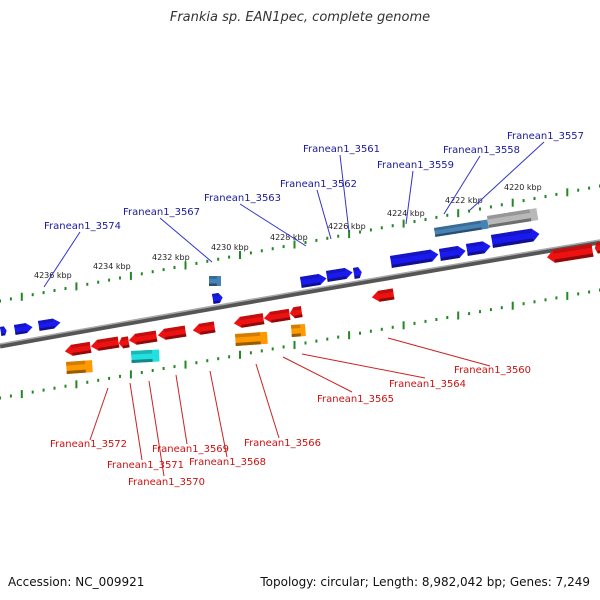 This screenshot has width=600, height=600. What do you see at coordinates (88, 444) in the screenshot?
I see `gene-label-franean1-3572: Franean1_3572` at bounding box center [88, 444].